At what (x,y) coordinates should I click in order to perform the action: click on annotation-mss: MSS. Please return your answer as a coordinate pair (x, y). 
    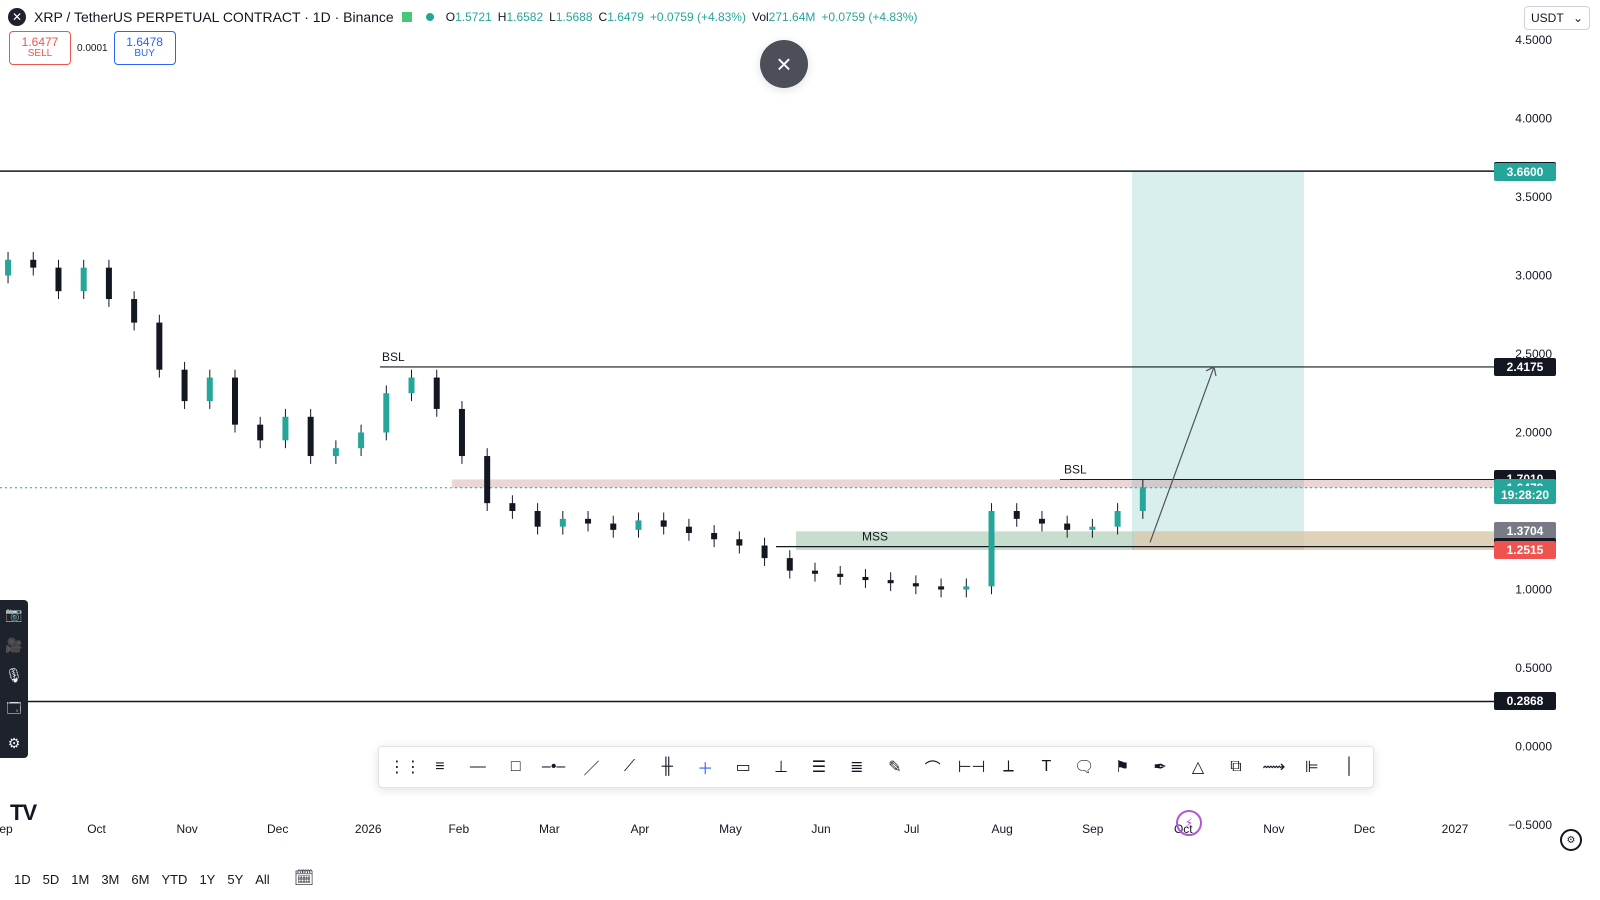
    Looking at the image, I should click on (875, 537).